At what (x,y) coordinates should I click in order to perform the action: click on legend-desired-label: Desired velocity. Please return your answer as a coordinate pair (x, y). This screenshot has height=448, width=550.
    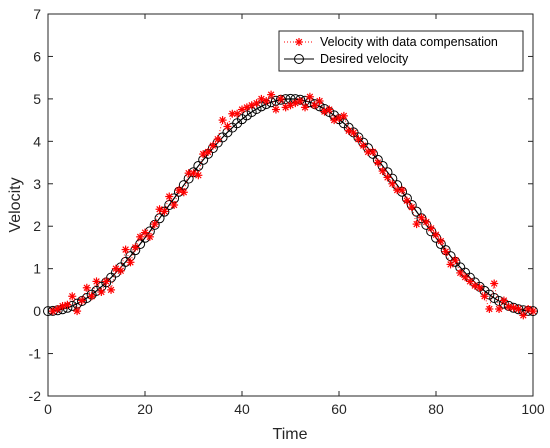
    Looking at the image, I should click on (364, 59).